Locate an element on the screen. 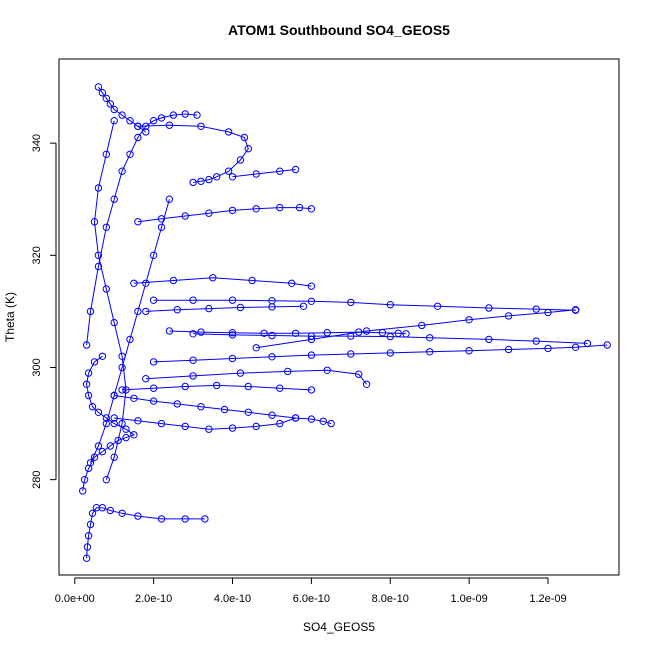 This screenshot has width=650, height=650. x-axis-label: SO4_GEOS5 is located at coordinates (339, 627).